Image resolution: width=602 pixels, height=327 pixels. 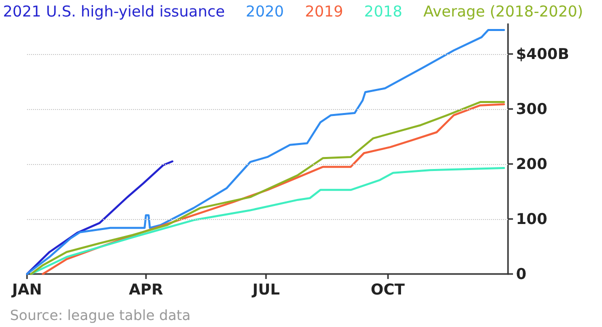 I want to click on text: 2020, so click(x=265, y=11).